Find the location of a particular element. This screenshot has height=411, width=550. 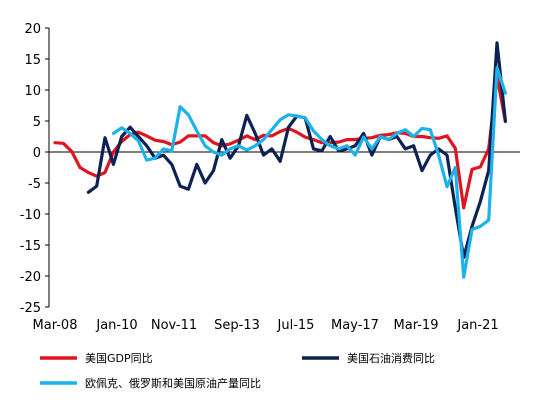

y-tick-label: -5 is located at coordinates (34, 184).